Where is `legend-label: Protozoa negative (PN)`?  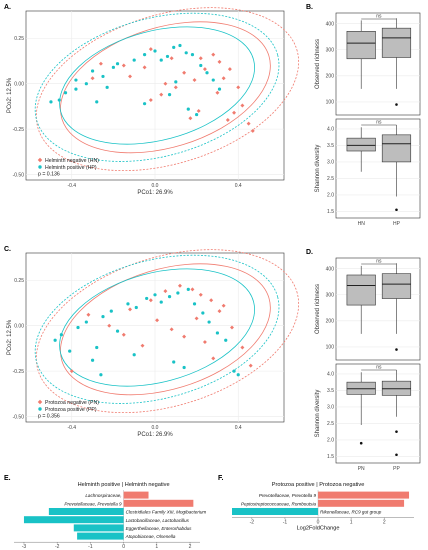
legend-label: Protozoa negative (PN) is located at coordinates (72, 403).